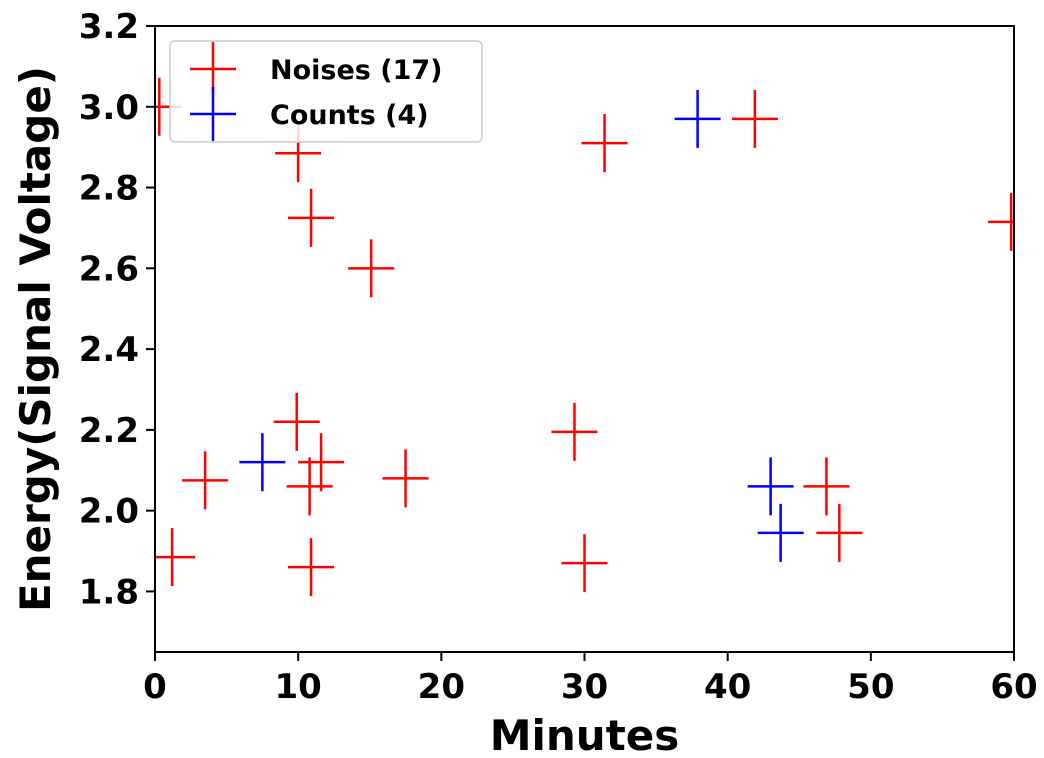 The image size is (1044, 758). Describe the element at coordinates (109, 350) in the screenshot. I see `y-tick-label: 2.4` at that location.